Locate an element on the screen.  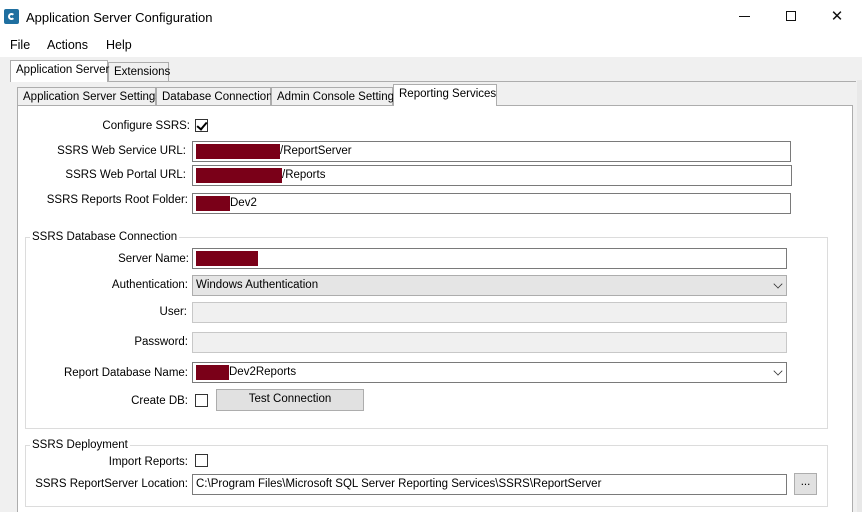
server-name-label: Server Name: is located at coordinates (153, 259).